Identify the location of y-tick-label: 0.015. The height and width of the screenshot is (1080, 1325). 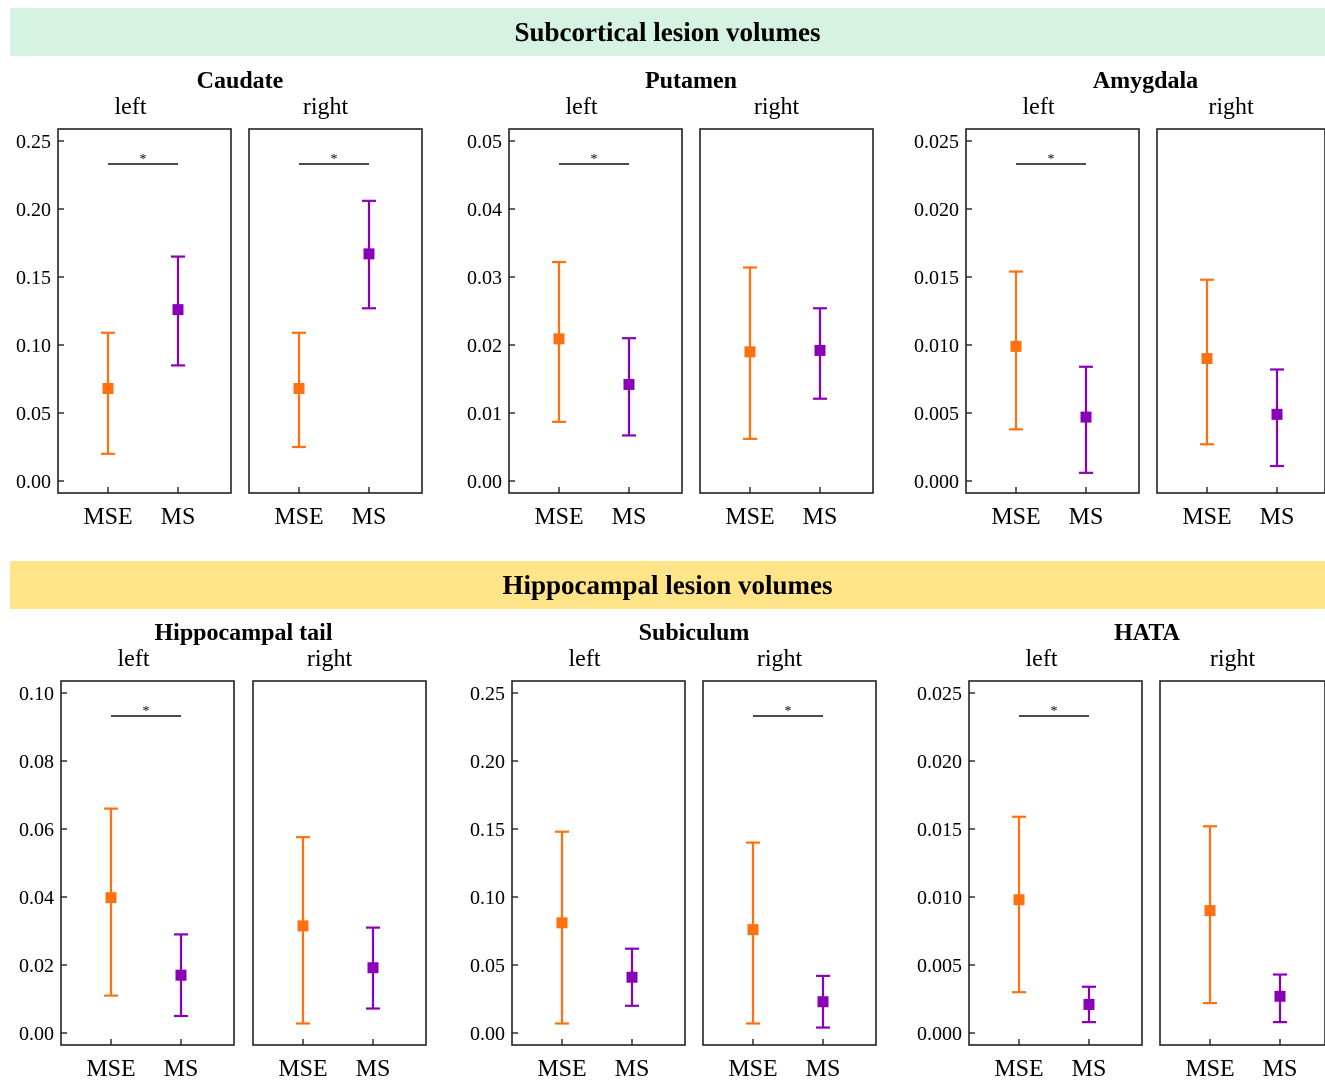
(936, 278).